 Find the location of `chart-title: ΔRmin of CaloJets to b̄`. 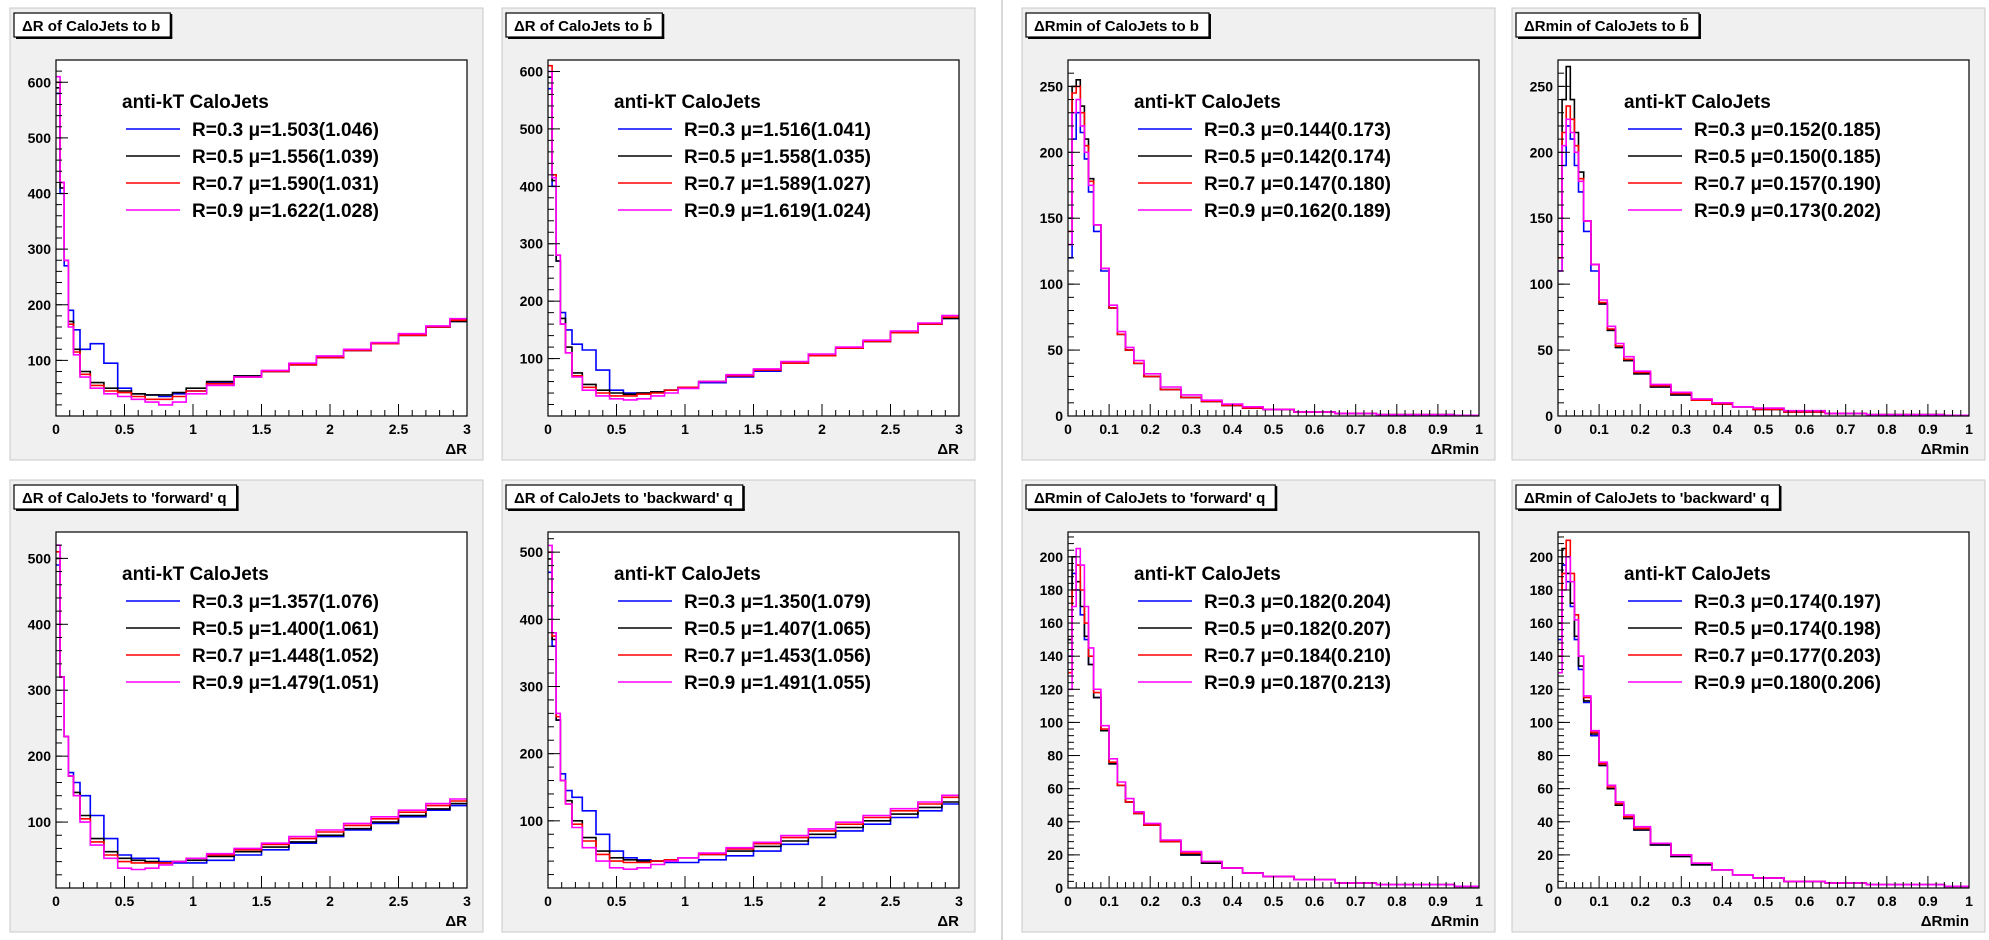

chart-title: ΔRmin of CaloJets to b̄ is located at coordinates (1606, 26).